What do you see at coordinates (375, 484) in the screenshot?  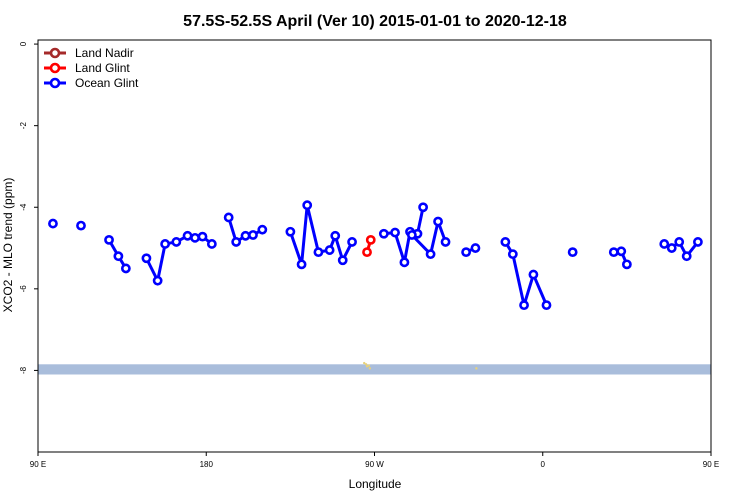 I see `x-axis-label: Longitude` at bounding box center [375, 484].